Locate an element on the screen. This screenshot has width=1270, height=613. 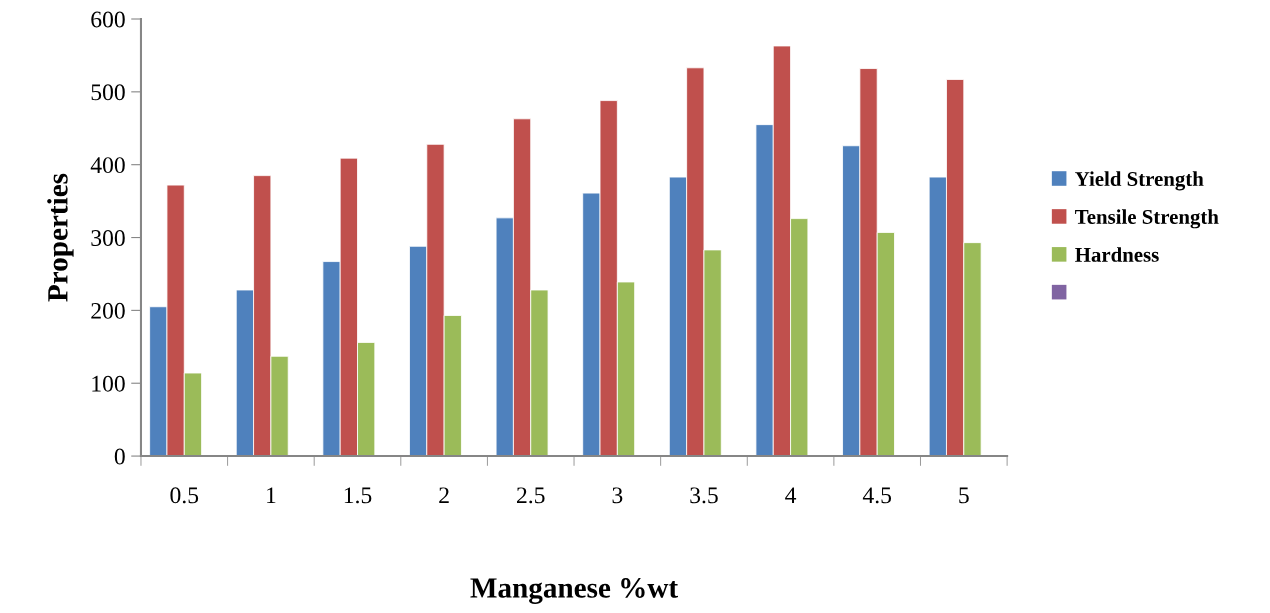
y-tick-label: 300 is located at coordinates (108, 238).